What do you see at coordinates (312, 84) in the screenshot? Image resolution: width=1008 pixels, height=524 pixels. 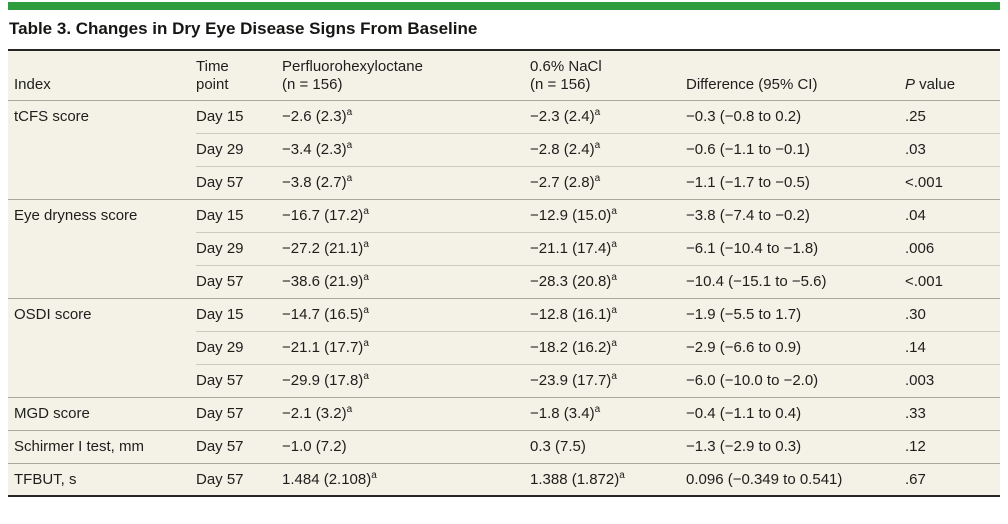 I see `header-line: (n = 156)` at bounding box center [312, 84].